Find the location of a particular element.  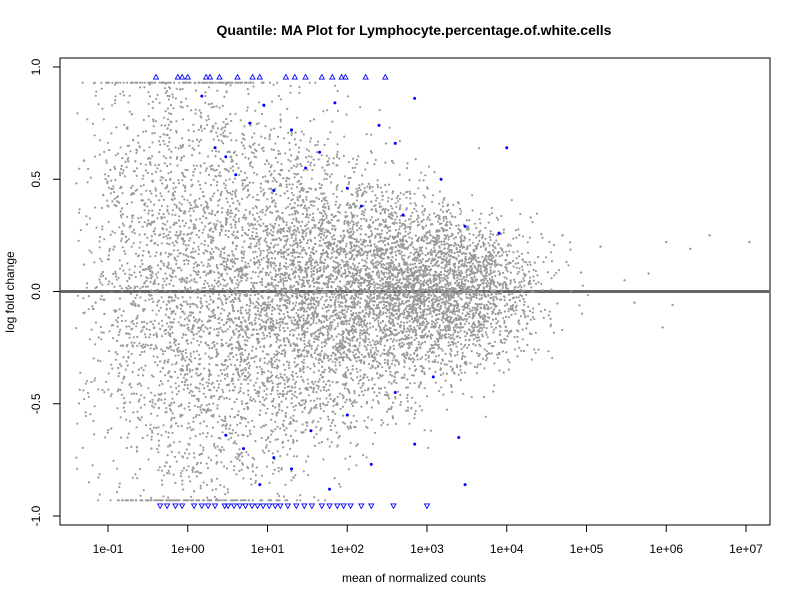

x-tick-label-3: 1e+02 is located at coordinates (347, 549).